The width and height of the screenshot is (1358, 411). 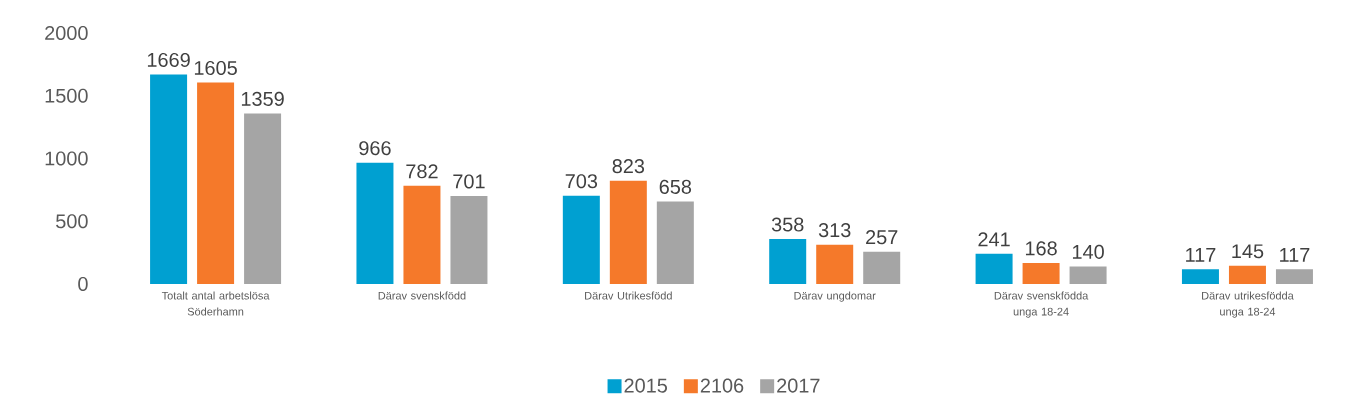 What do you see at coordinates (83, 284) in the screenshot?
I see `y-tick-label: 0` at bounding box center [83, 284].